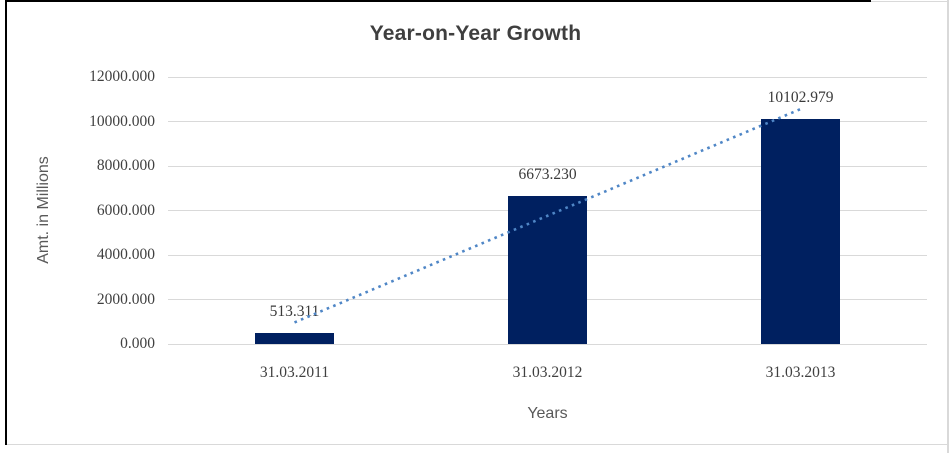 This screenshot has width=951, height=453. I want to click on y-tick-label: 4000.000, so click(125, 254).